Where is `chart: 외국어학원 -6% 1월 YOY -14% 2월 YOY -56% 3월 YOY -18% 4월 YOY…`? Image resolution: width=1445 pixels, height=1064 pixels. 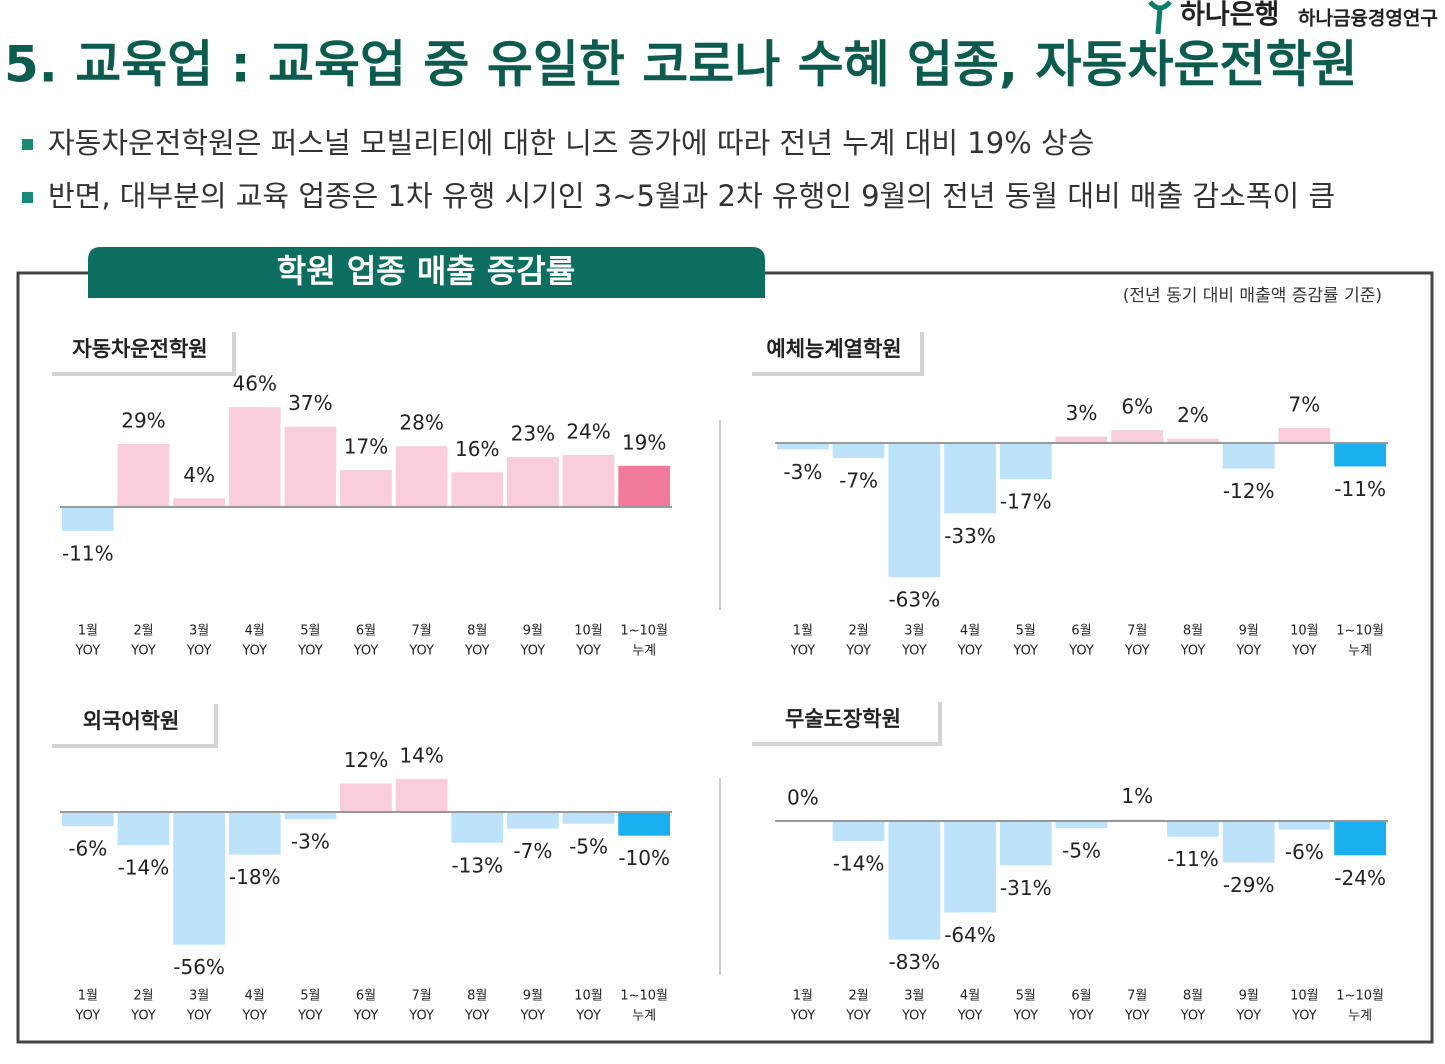 chart: 외국어학원 -6% 1월 YOY -14% 2월 YOY -56% 3월 YOY -18% 4월 YOY… is located at coordinates (360, 862).